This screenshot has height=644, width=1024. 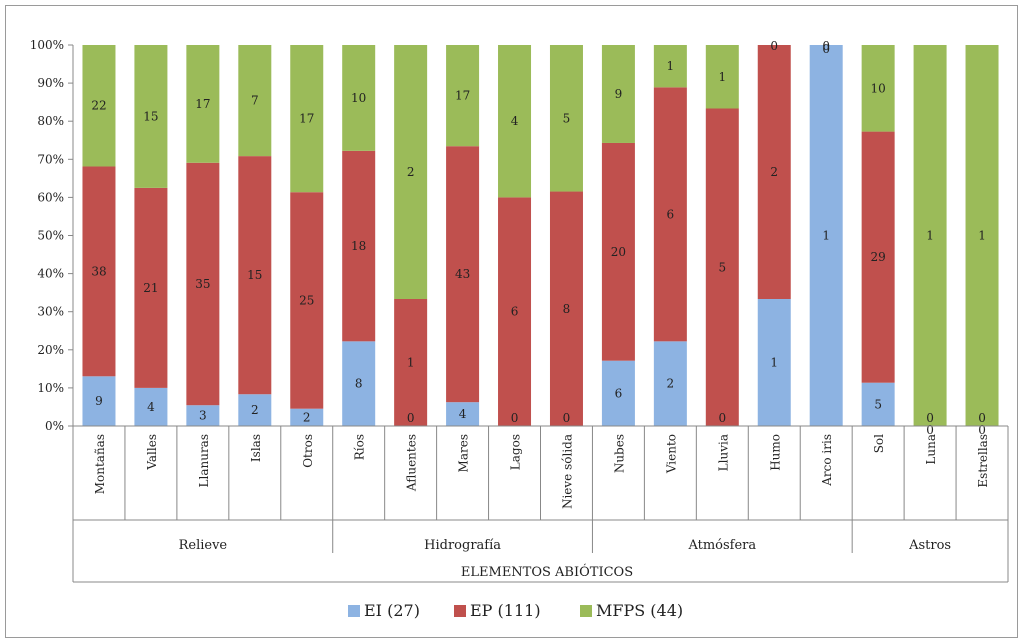 I want to click on y-tick-label: 70%, so click(x=50, y=159).